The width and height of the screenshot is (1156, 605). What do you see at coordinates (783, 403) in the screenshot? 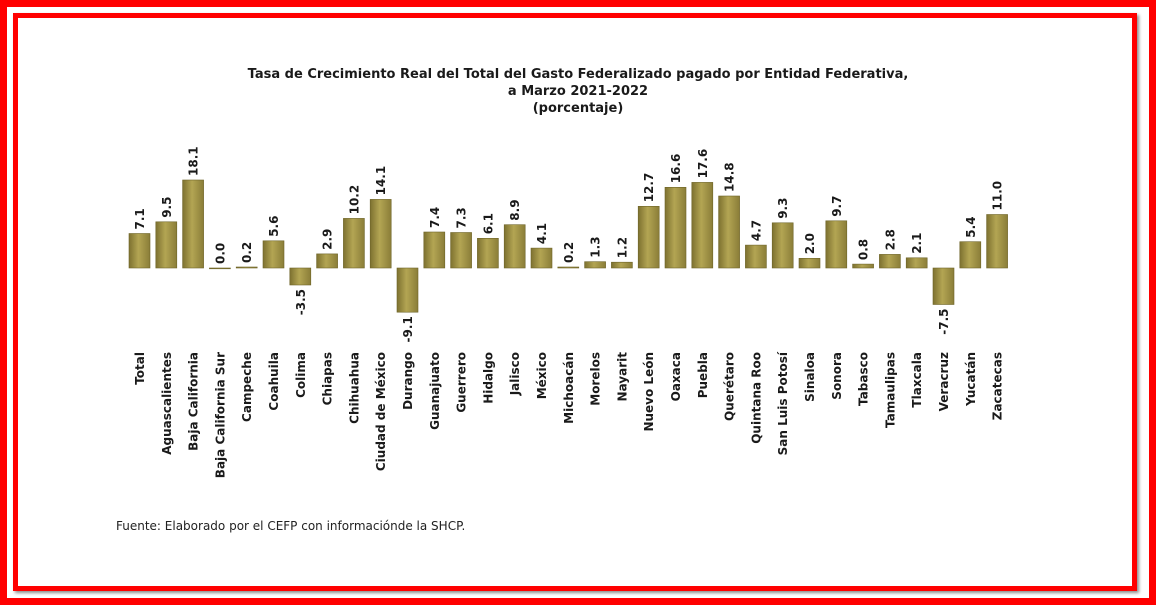
I see `category-label-24: San Luis Potosí` at bounding box center [783, 403].